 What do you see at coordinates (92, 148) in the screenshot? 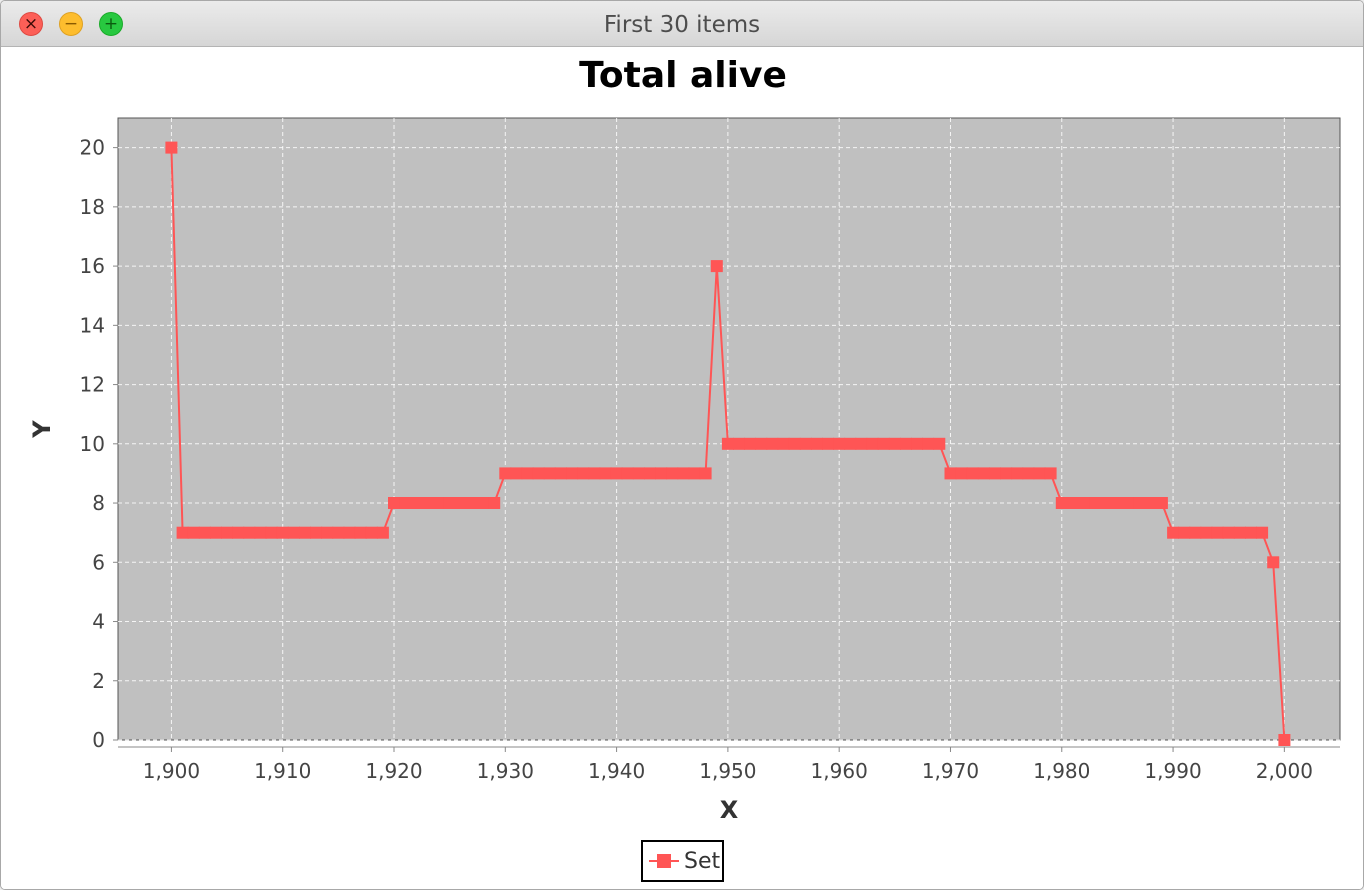
I see `y-tick-label: 20` at bounding box center [92, 148].